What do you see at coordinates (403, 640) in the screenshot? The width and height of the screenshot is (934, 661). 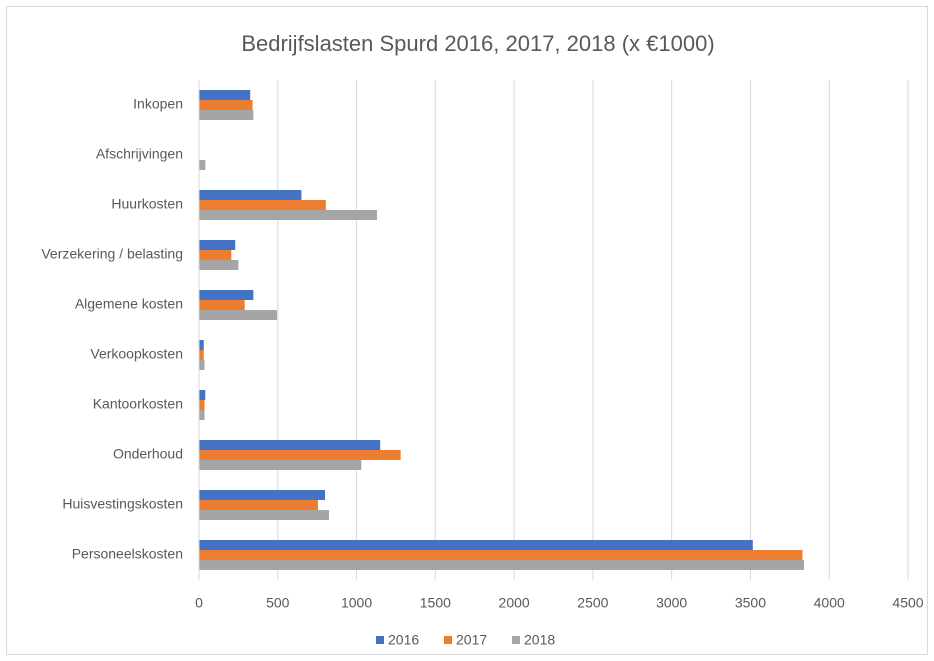 I see `legend-label: 2016` at bounding box center [403, 640].